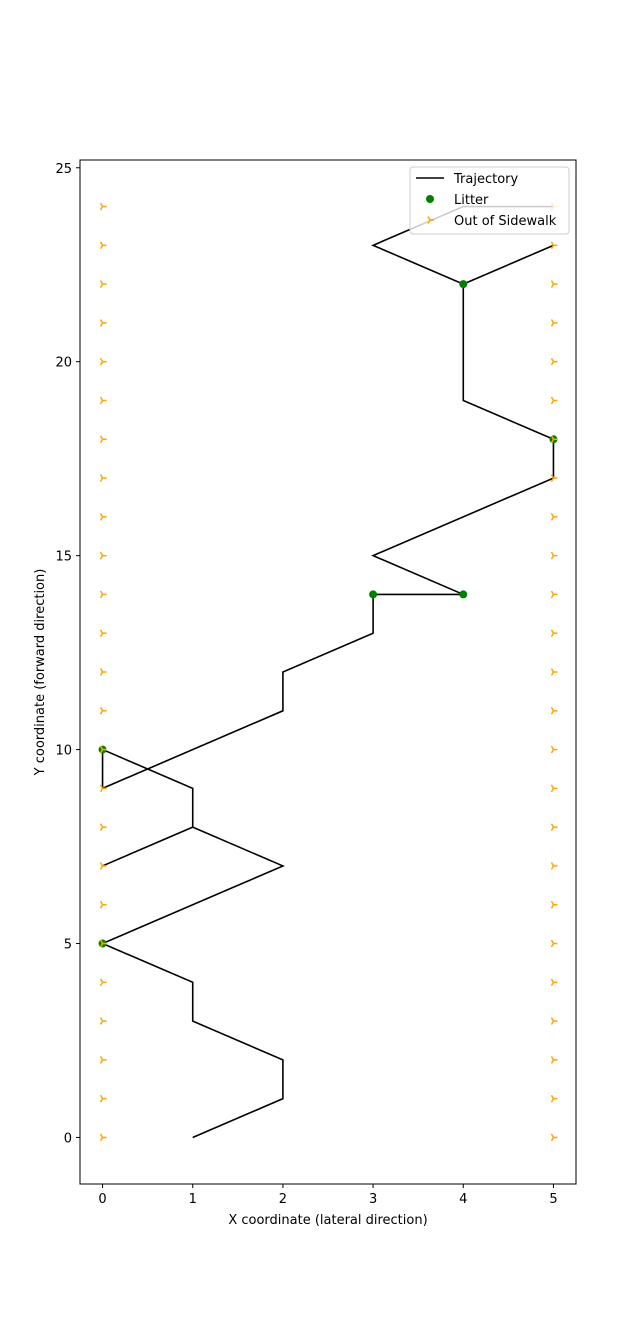 This screenshot has width=640, height=1330. Describe the element at coordinates (68, 1138) in the screenshot. I see `y-tick-label: 0` at that location.